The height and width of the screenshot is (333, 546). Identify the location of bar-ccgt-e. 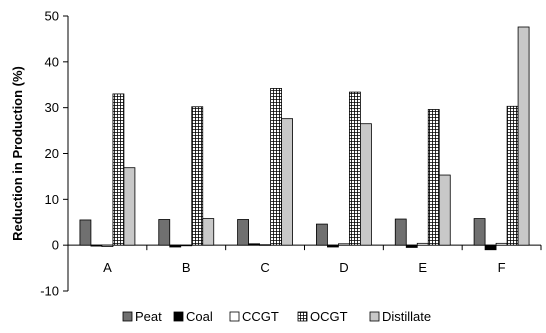
(422, 244).